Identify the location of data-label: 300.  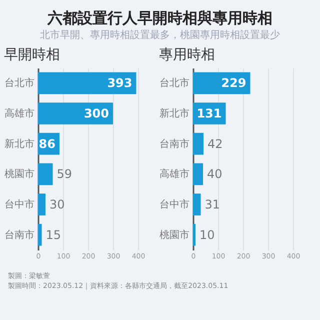
(96, 113).